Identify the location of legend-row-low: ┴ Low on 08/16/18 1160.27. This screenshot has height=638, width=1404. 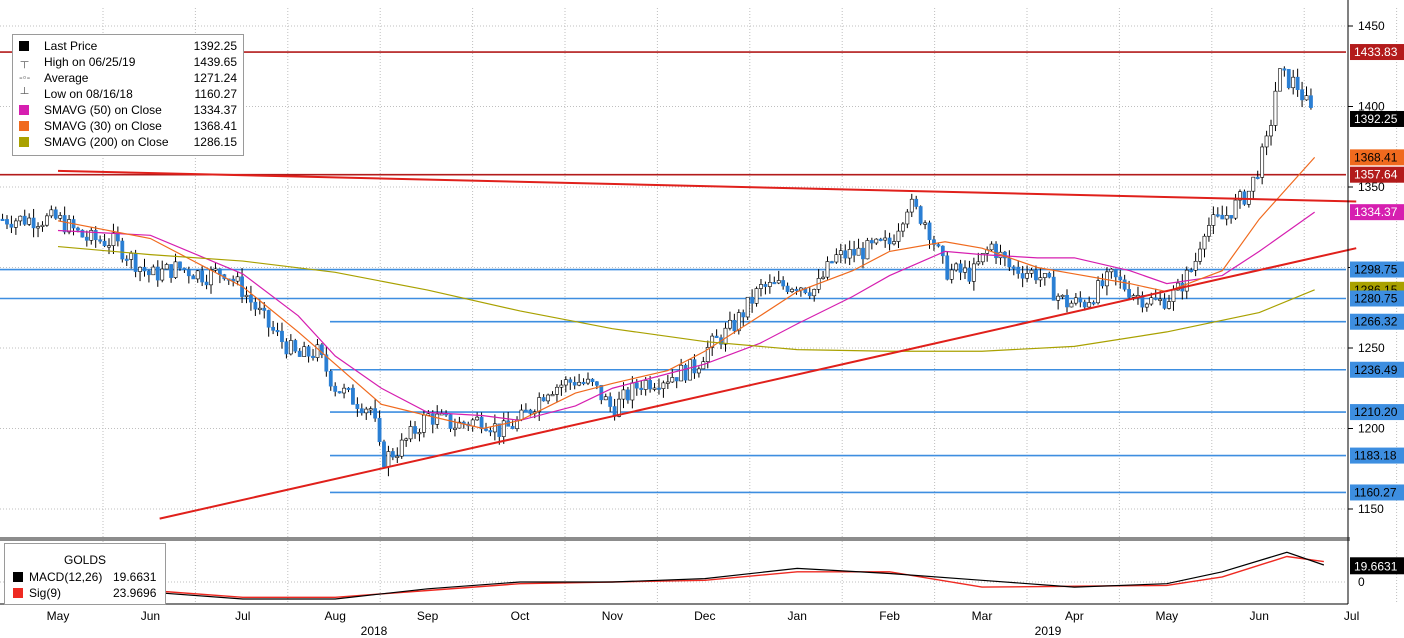
(128, 94).